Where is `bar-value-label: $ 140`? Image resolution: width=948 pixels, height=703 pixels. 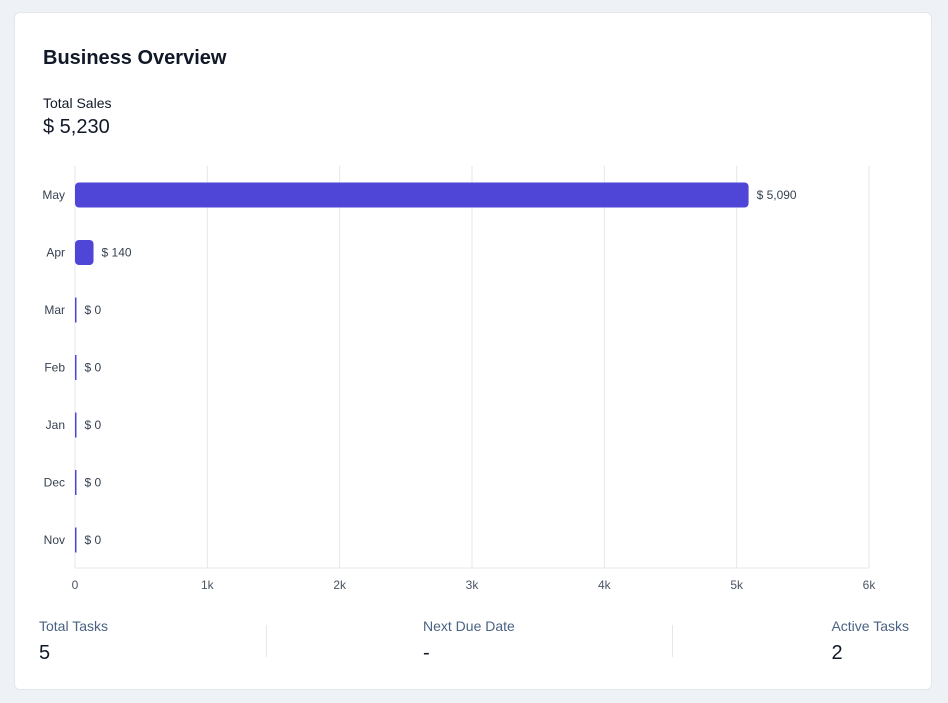 bar-value-label: $ 140 is located at coordinates (117, 253).